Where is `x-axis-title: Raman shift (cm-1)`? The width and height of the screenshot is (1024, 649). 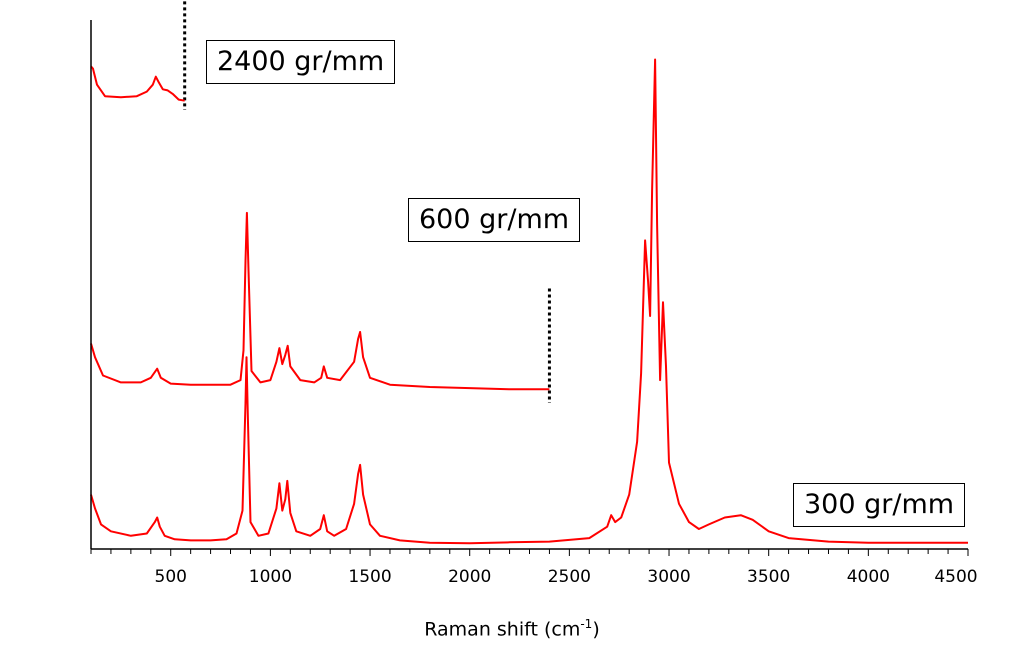 x-axis-title: Raman shift (cm-1) is located at coordinates (512, 629).